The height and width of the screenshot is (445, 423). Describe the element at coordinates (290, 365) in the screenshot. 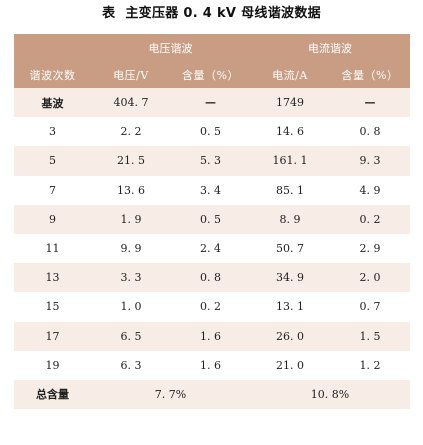

I see `cell-current: 21. 0` at that location.